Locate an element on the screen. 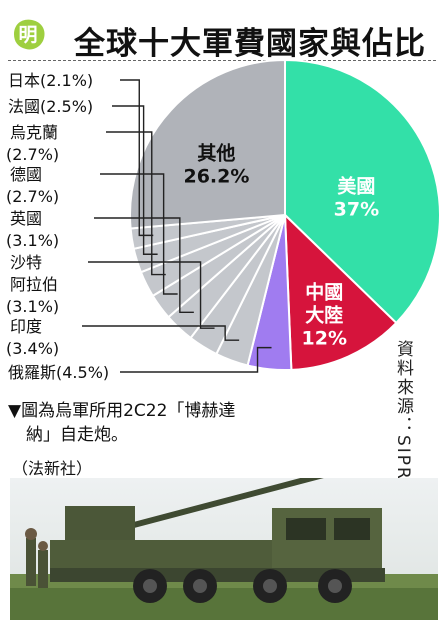 The image size is (448, 624). outside-label-4-1: 阿拉伯 is located at coordinates (34, 284).